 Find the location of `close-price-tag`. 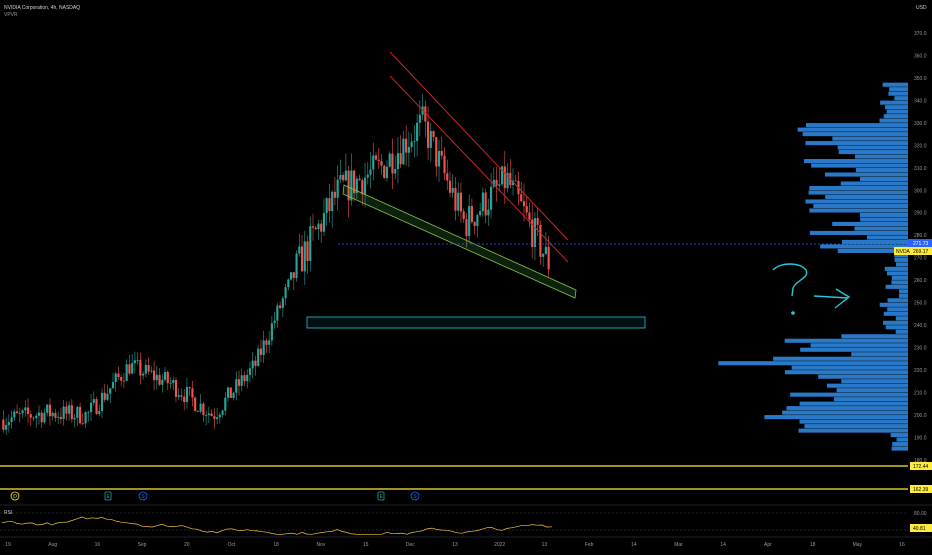

close-price-tag is located at coordinates (921, 251).